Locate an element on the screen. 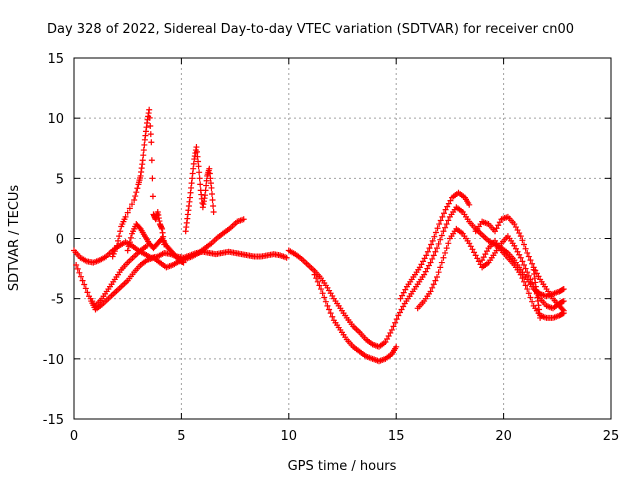  y-tick-label: 10 is located at coordinates (55, 119).